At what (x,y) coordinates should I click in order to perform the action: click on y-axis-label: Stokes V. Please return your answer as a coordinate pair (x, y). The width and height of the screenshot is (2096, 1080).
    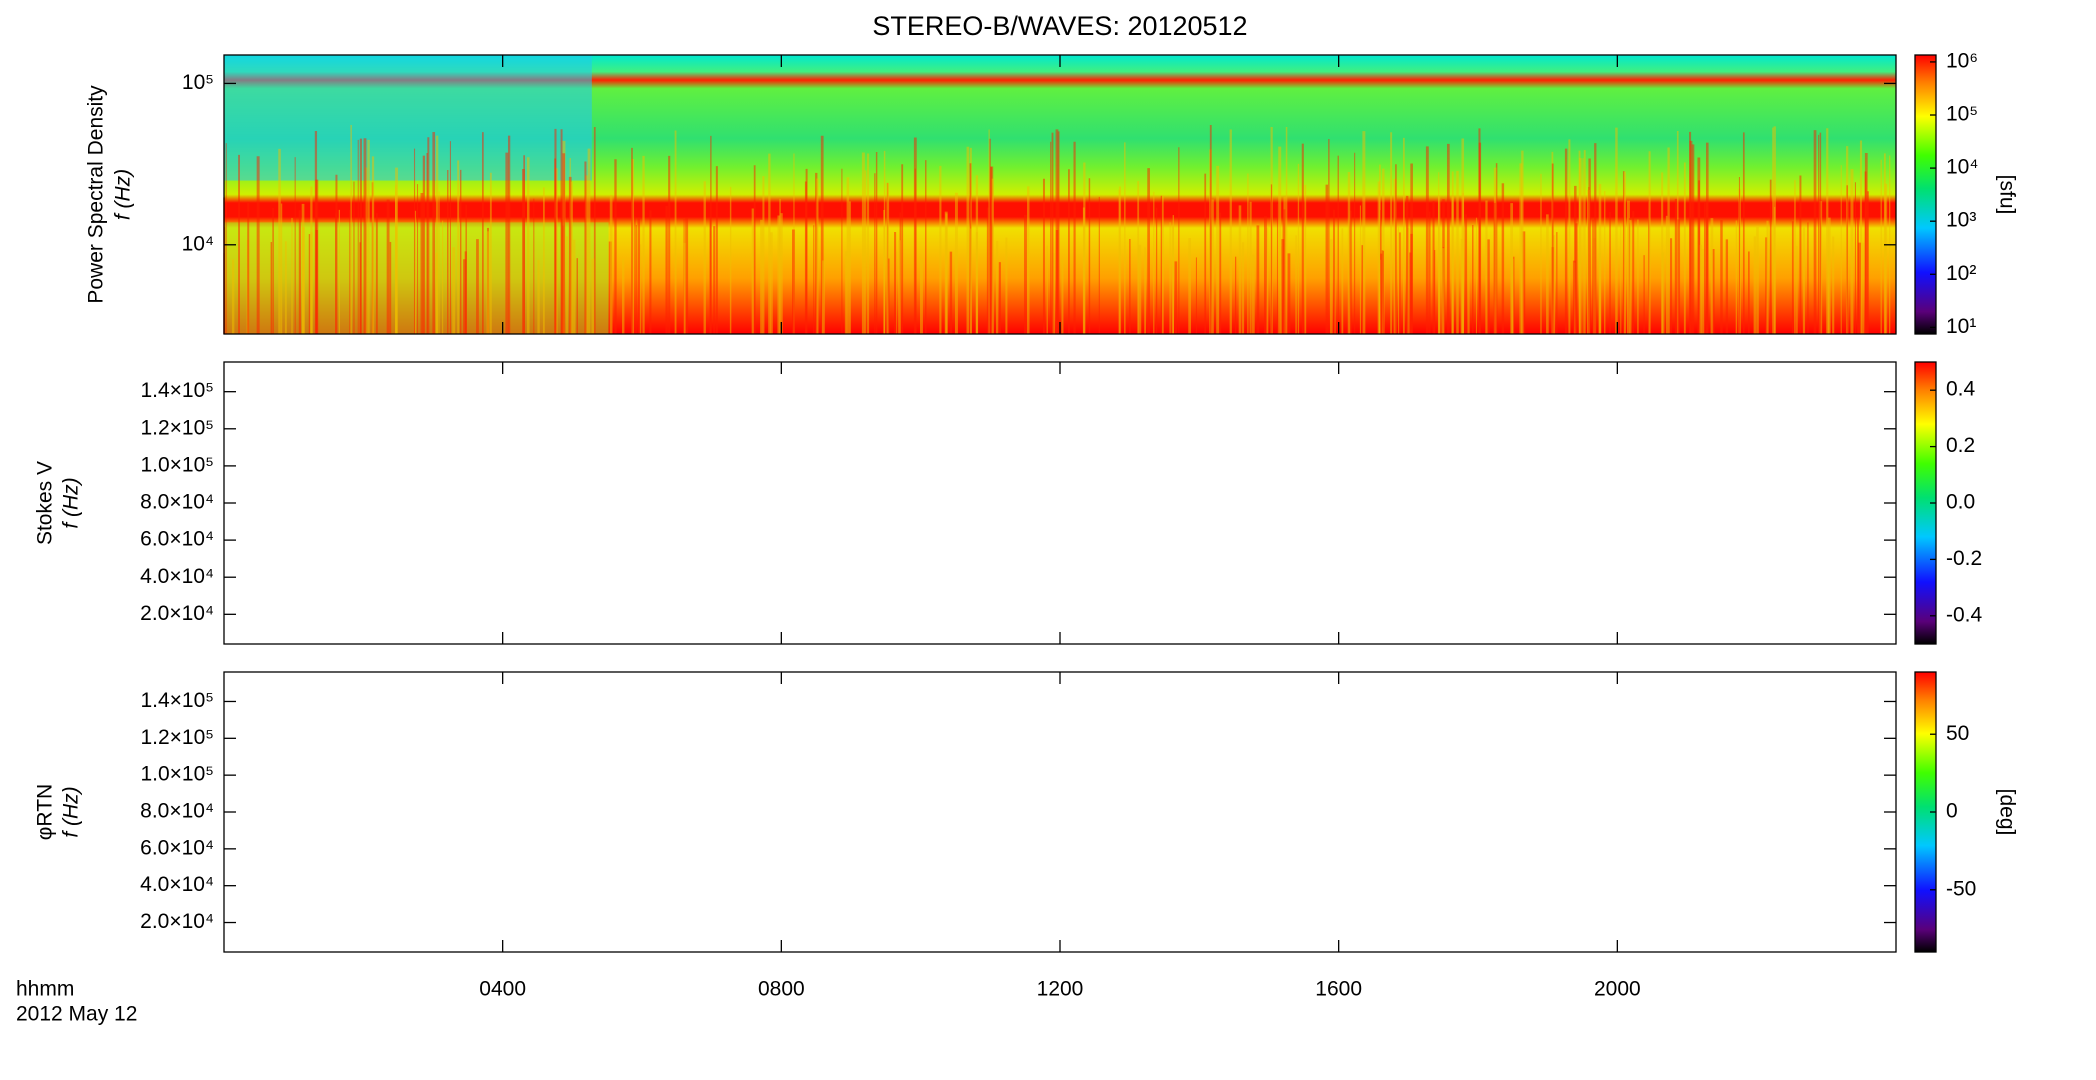
    Looking at the image, I should click on (45, 503).